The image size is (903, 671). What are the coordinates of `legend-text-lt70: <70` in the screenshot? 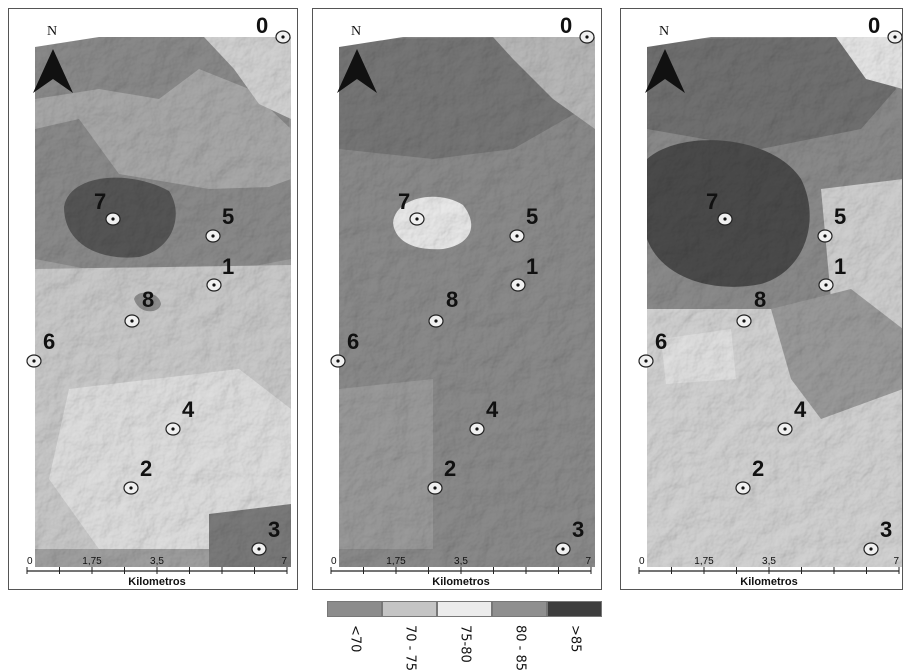 It's located at (354, 639).